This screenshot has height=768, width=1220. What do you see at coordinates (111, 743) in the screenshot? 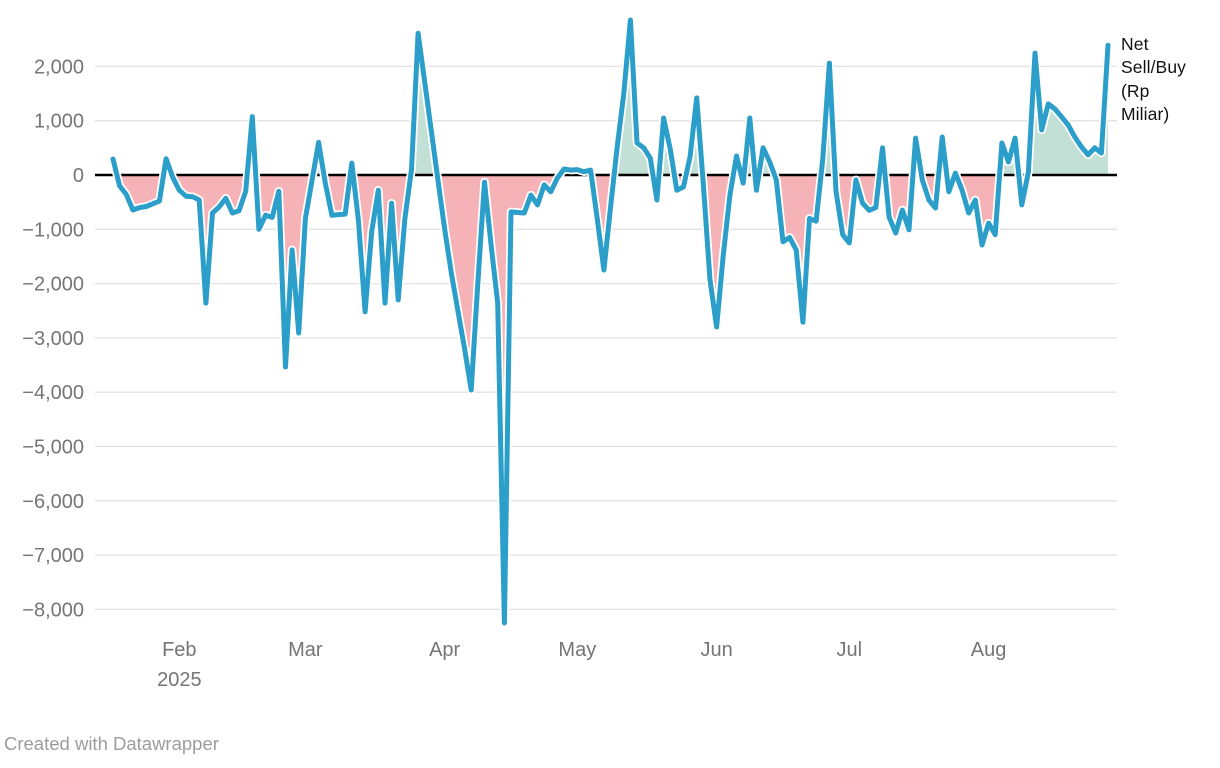
I see `datawrapper-attribution: Created with Datawrapper` at bounding box center [111, 743].